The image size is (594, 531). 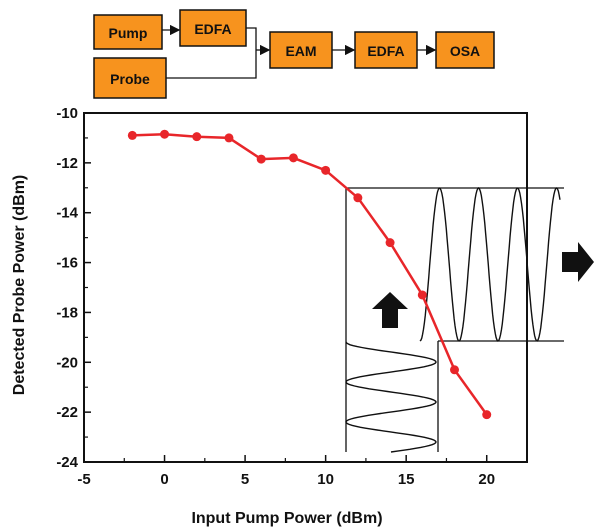 I want to click on block-pump-box, so click(x=128, y=32).